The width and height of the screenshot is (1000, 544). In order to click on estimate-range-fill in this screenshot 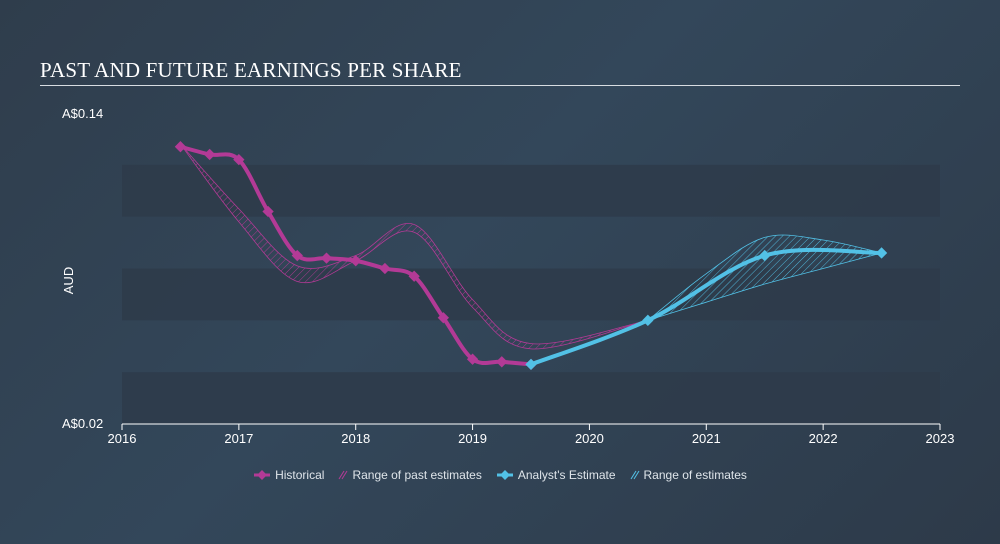, I will do `click(764, 277)`.